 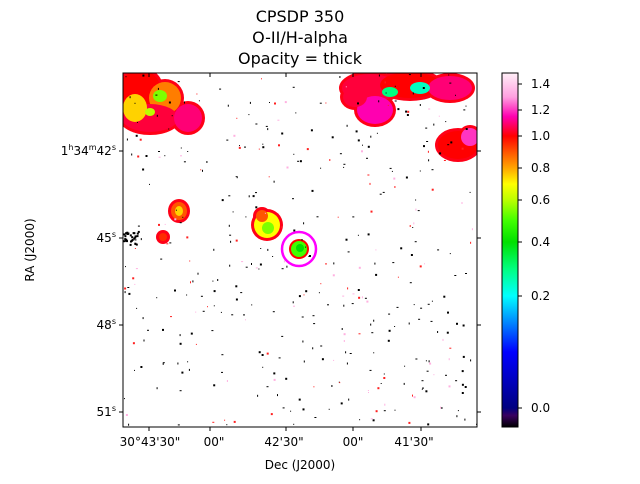 What do you see at coordinates (540, 408) in the screenshot?
I see `colorbar-tick-label: 0.0` at bounding box center [540, 408].